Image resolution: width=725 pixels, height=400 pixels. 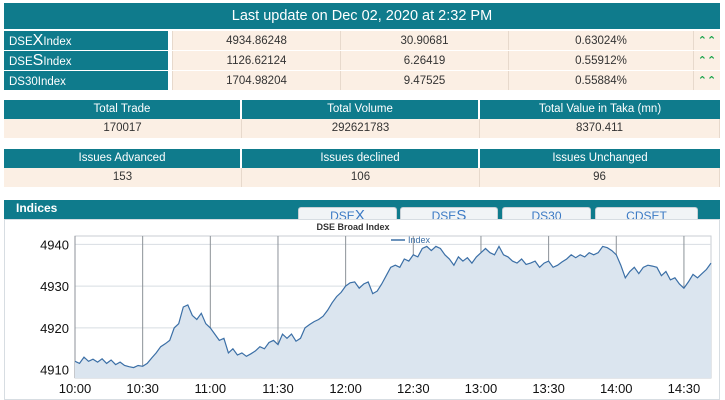 I want to click on x-tick-label: 13:30, so click(x=548, y=388).